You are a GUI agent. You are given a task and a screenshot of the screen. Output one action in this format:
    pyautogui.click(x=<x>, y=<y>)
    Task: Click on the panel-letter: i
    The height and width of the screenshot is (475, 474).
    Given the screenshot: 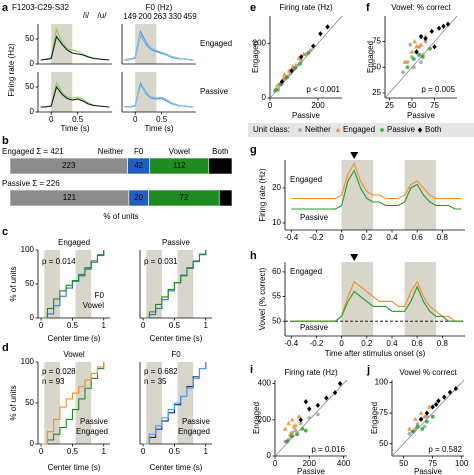 What is the action you would take?
    pyautogui.click(x=251, y=370)
    